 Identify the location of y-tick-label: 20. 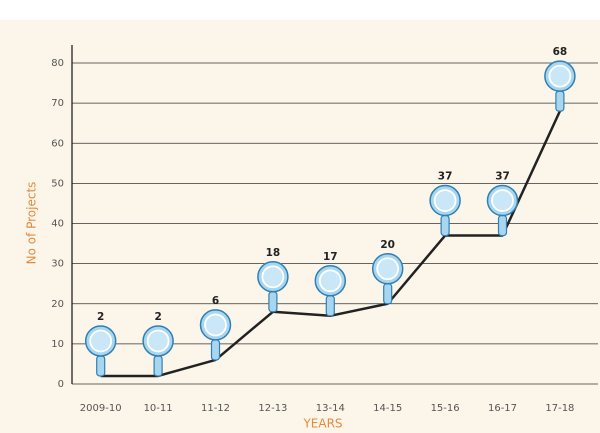
(57, 304).